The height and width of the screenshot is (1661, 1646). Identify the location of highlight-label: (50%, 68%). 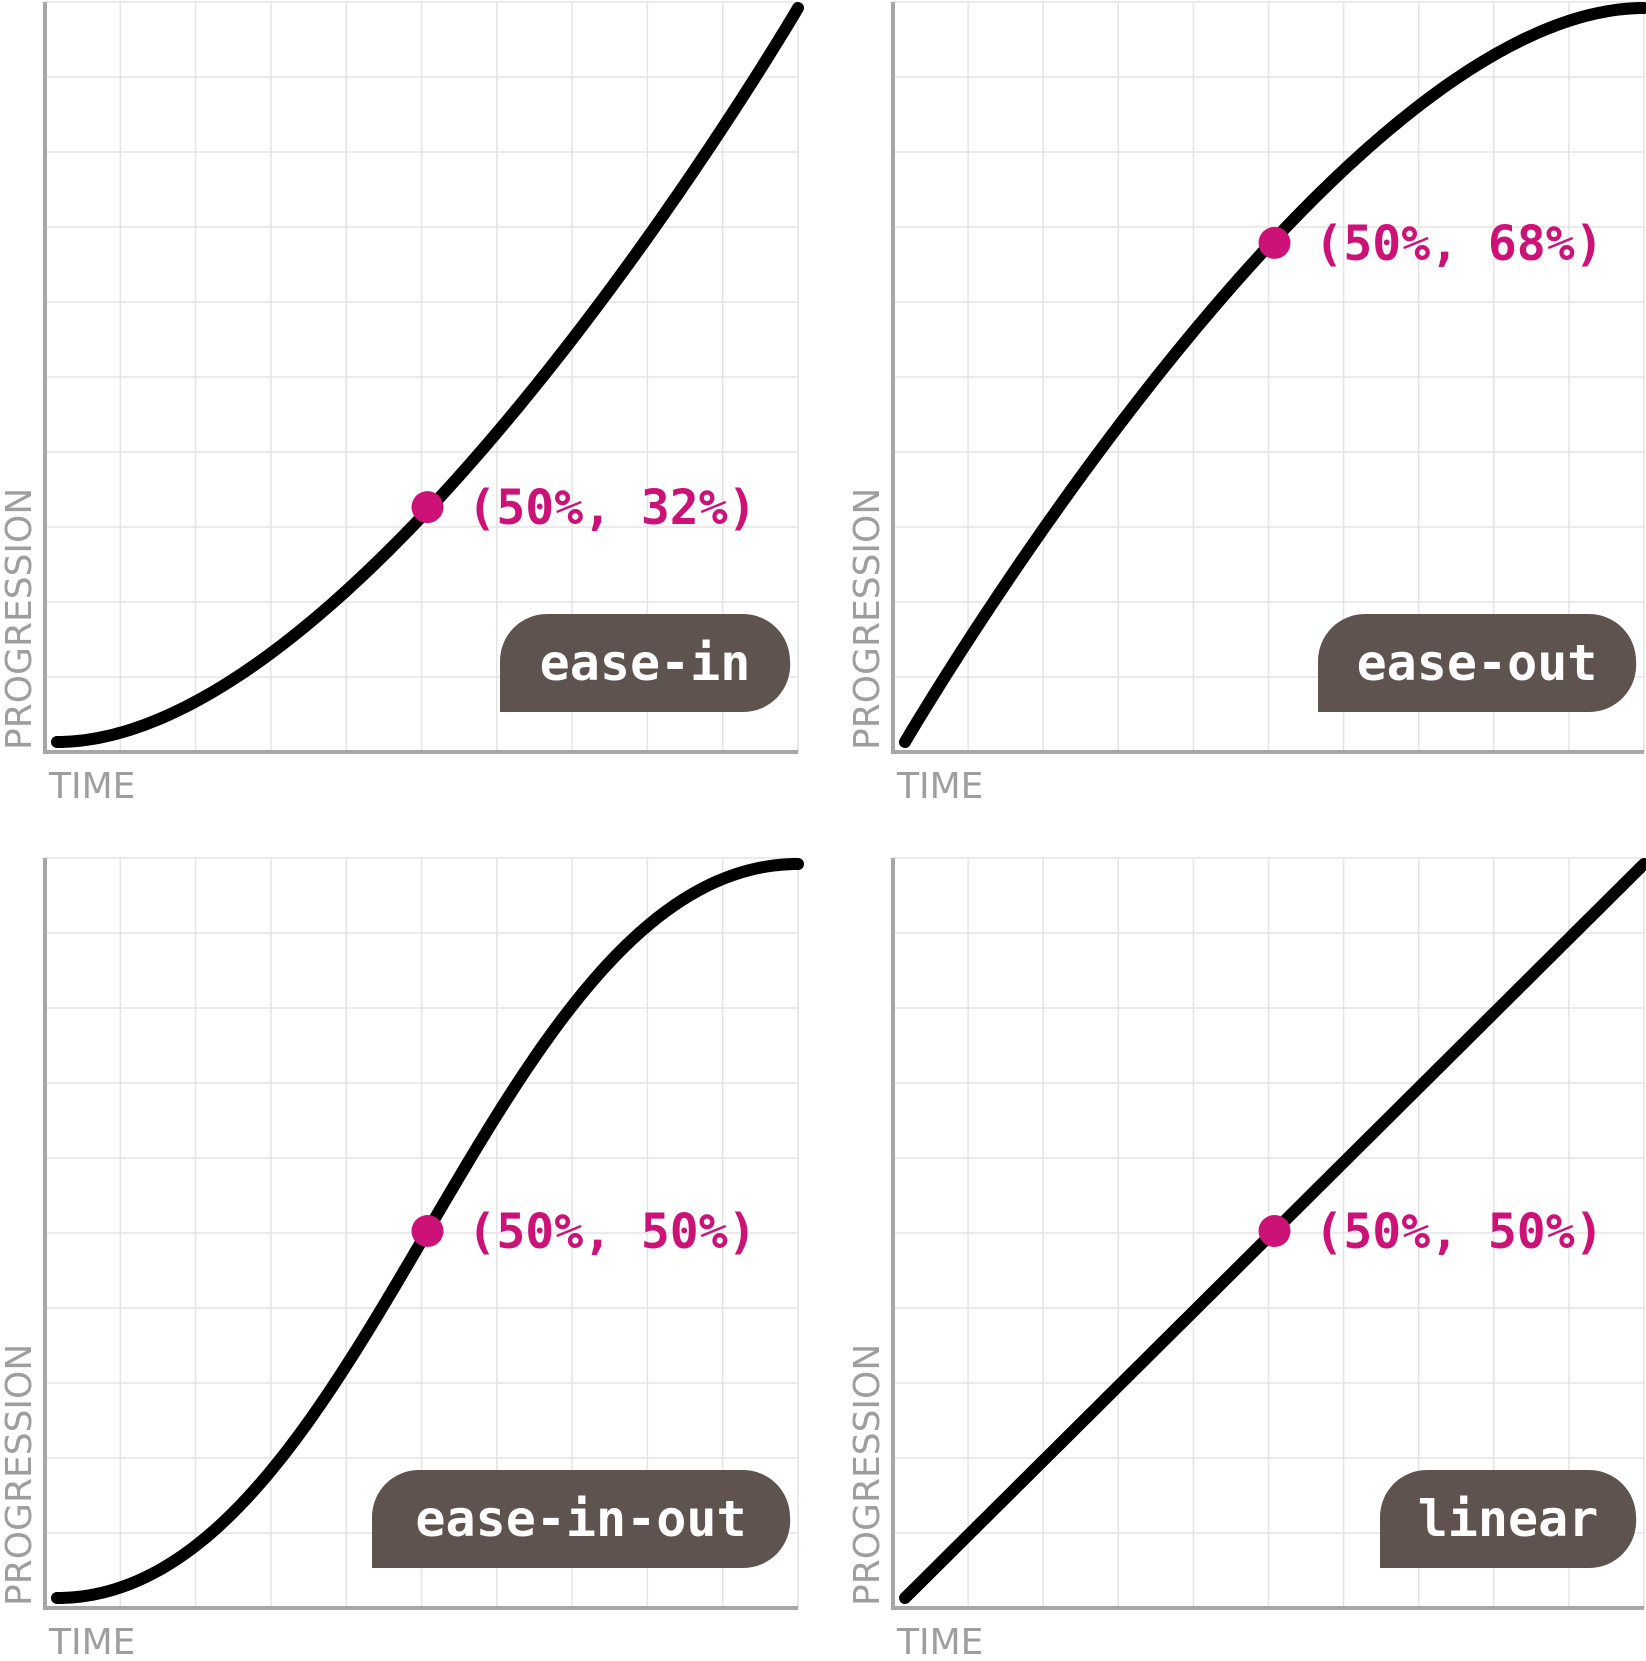
(1459, 244).